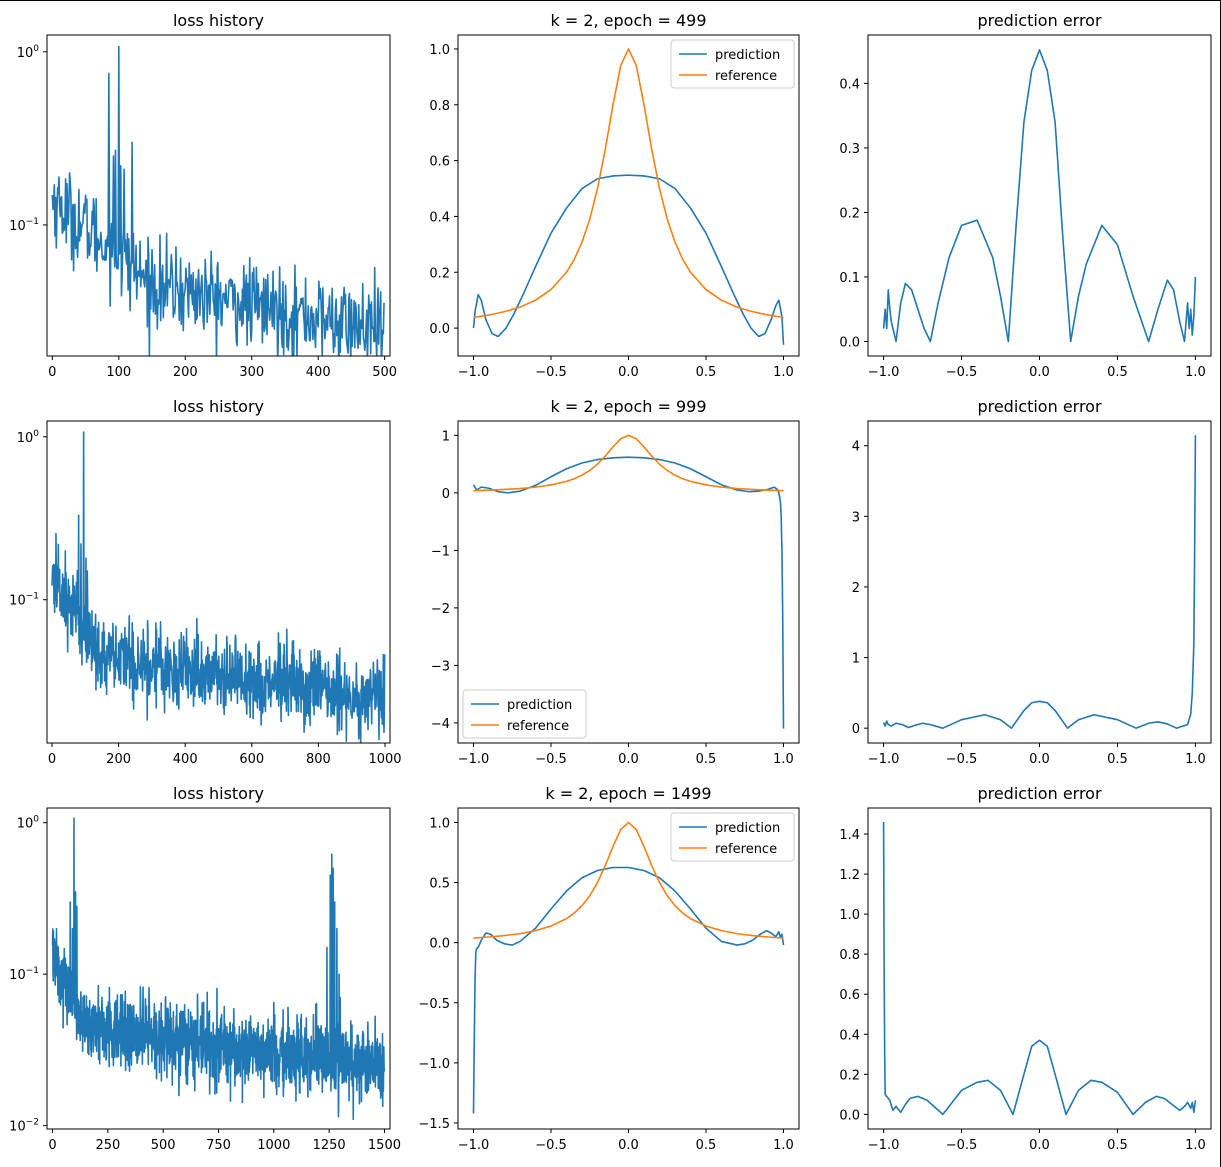  Describe the element at coordinates (434, 1124) in the screenshot. I see `y-tick-label: −1.5` at that location.